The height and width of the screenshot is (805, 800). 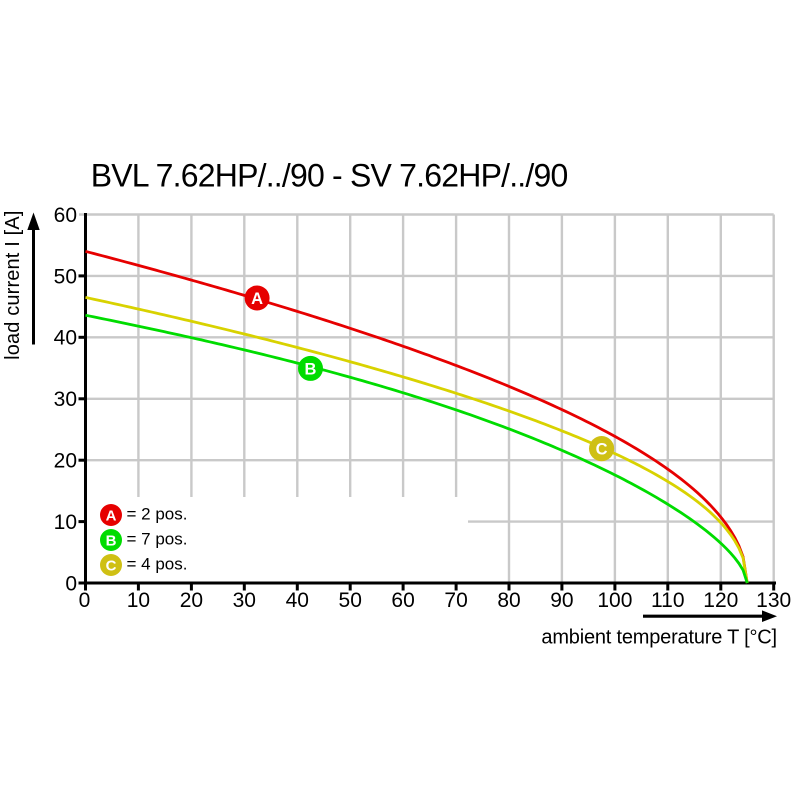 What do you see at coordinates (157, 539) in the screenshot?
I see `svg-text: = 7 pos.` at bounding box center [157, 539].